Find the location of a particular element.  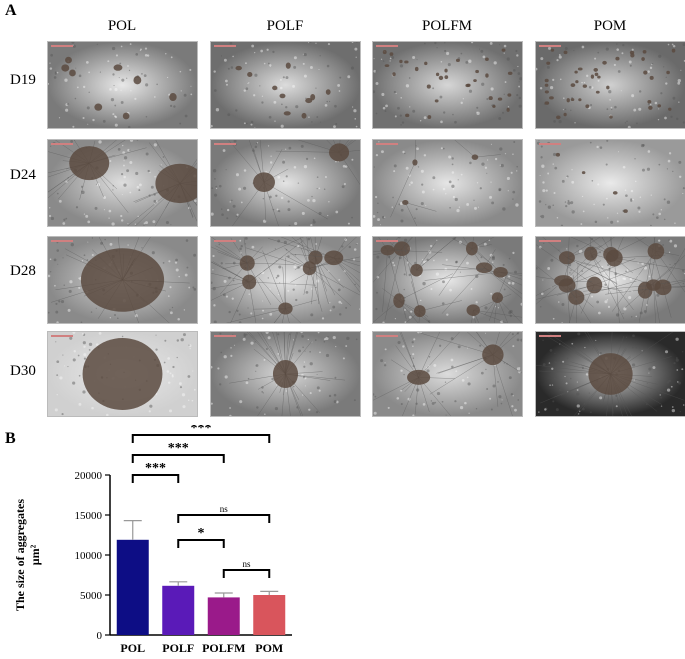

micrograph-d30-polf is located at coordinates (285, 374).